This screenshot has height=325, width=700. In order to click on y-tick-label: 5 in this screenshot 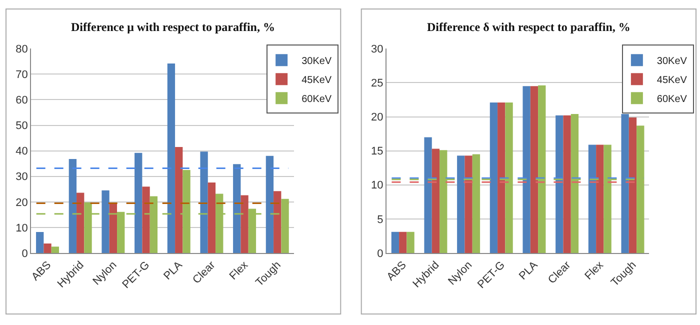, I will do `click(380, 220)`.